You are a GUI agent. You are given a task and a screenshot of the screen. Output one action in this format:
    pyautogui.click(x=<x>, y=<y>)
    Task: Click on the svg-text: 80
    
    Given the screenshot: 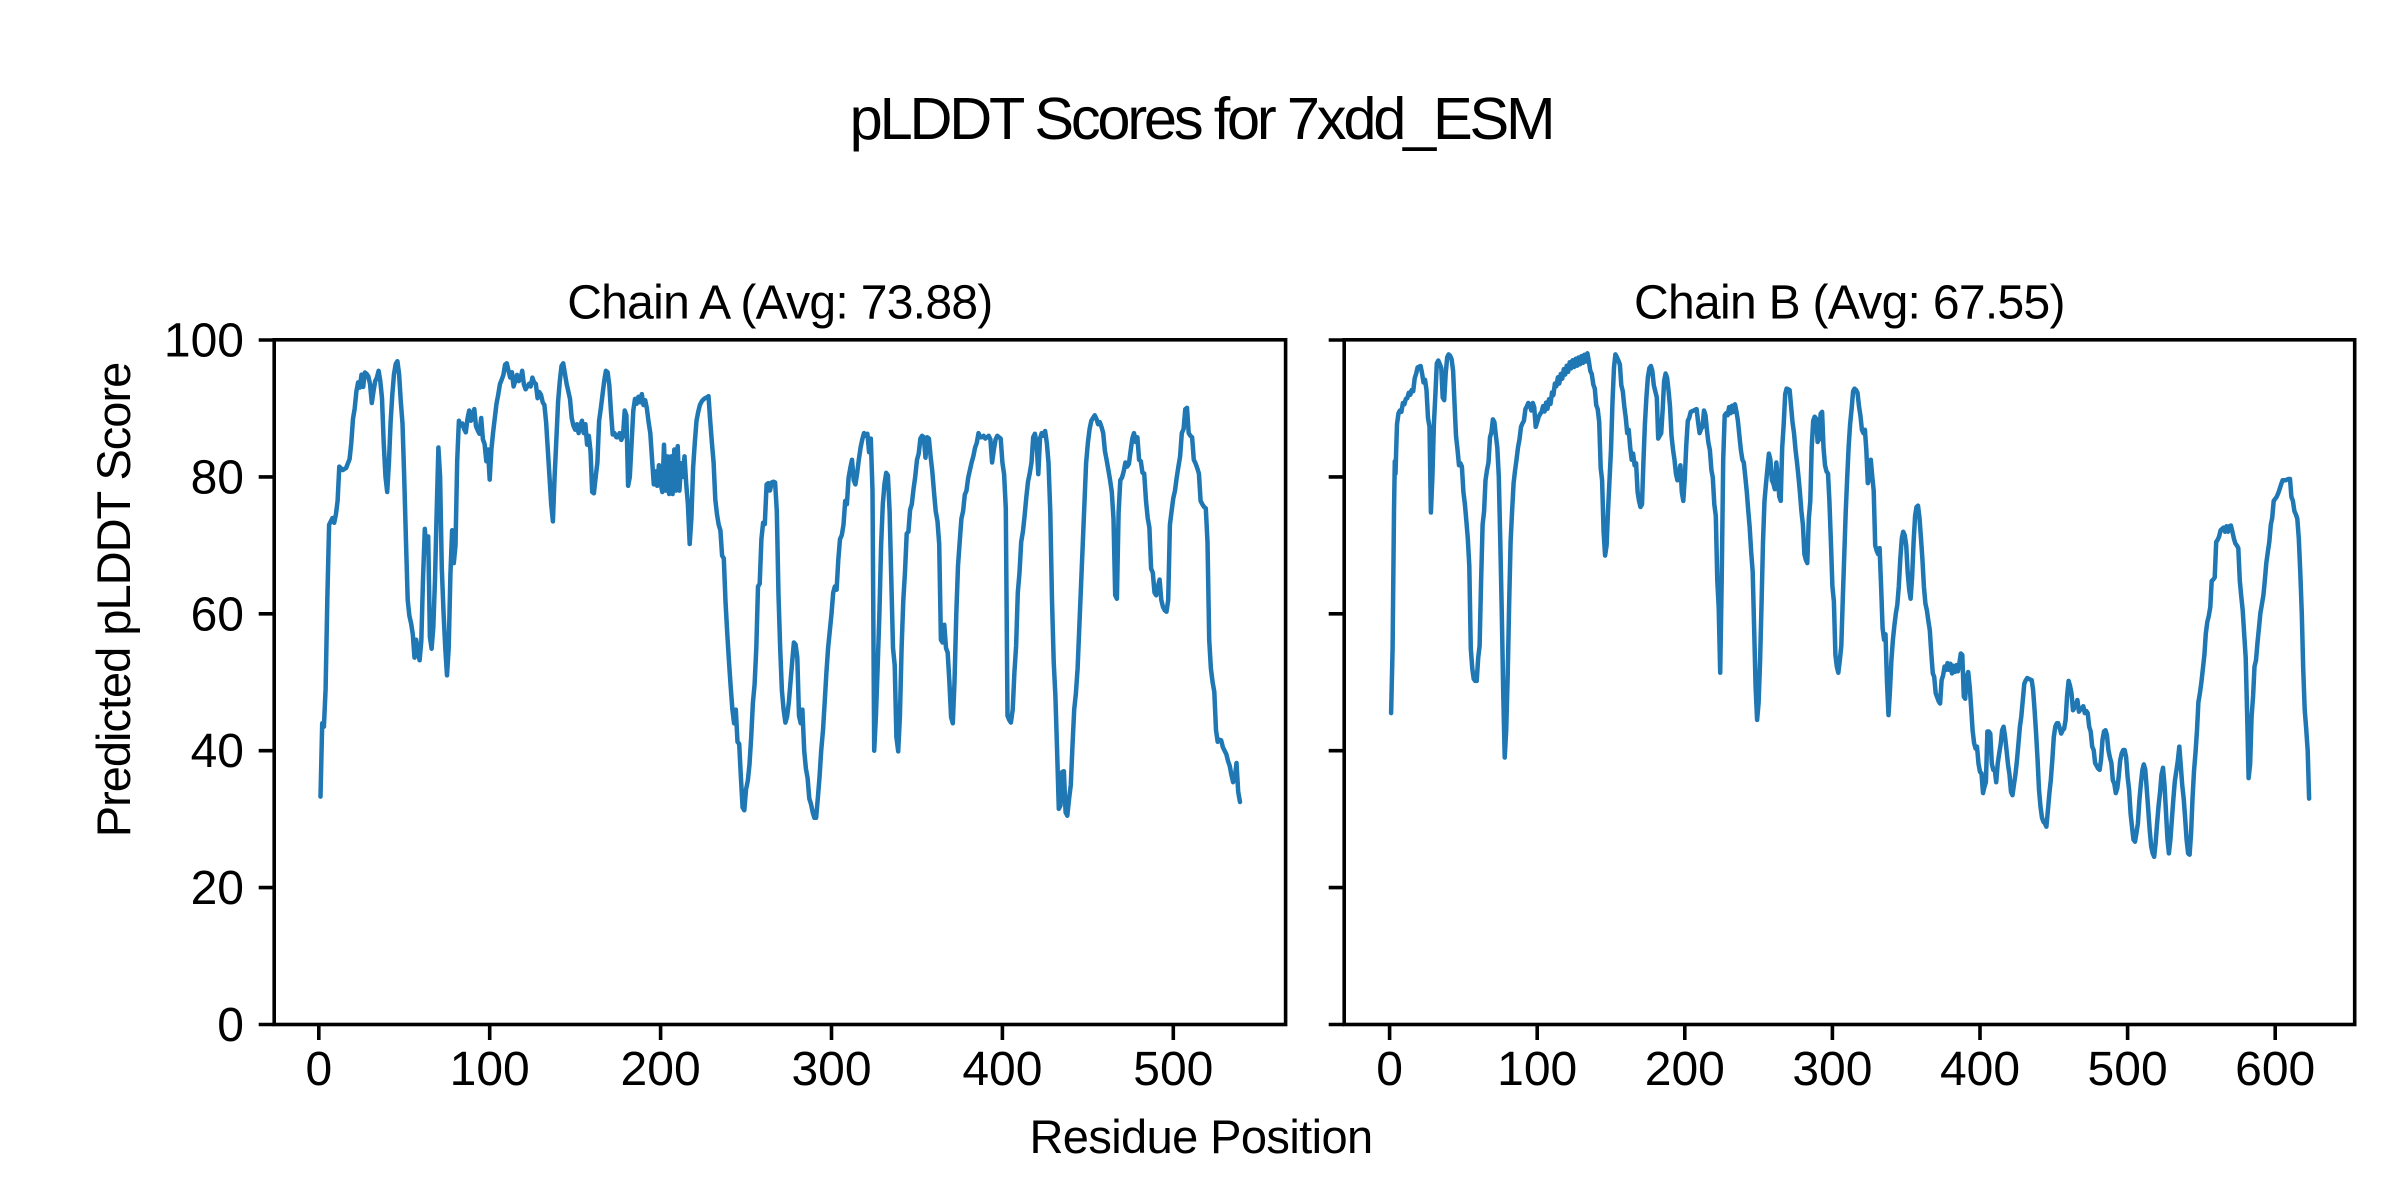 What is the action you would take?
    pyautogui.click(x=217, y=477)
    